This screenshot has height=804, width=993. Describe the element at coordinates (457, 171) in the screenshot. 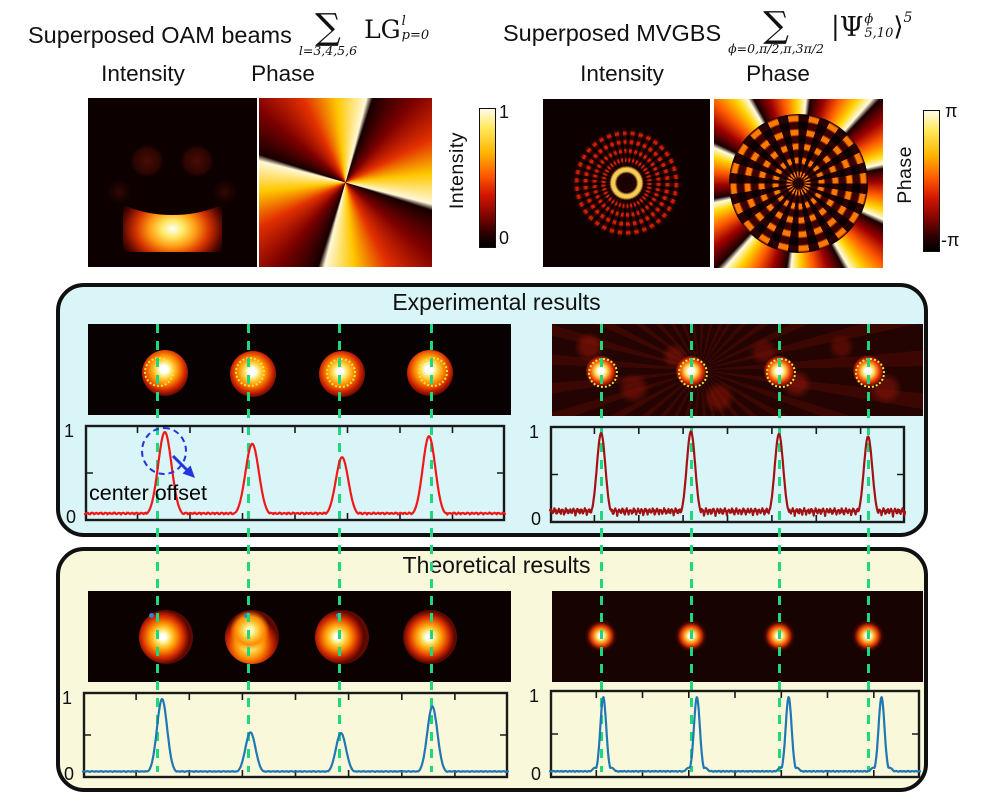

I see `intensity-colorbar-label: Intensity` at that location.